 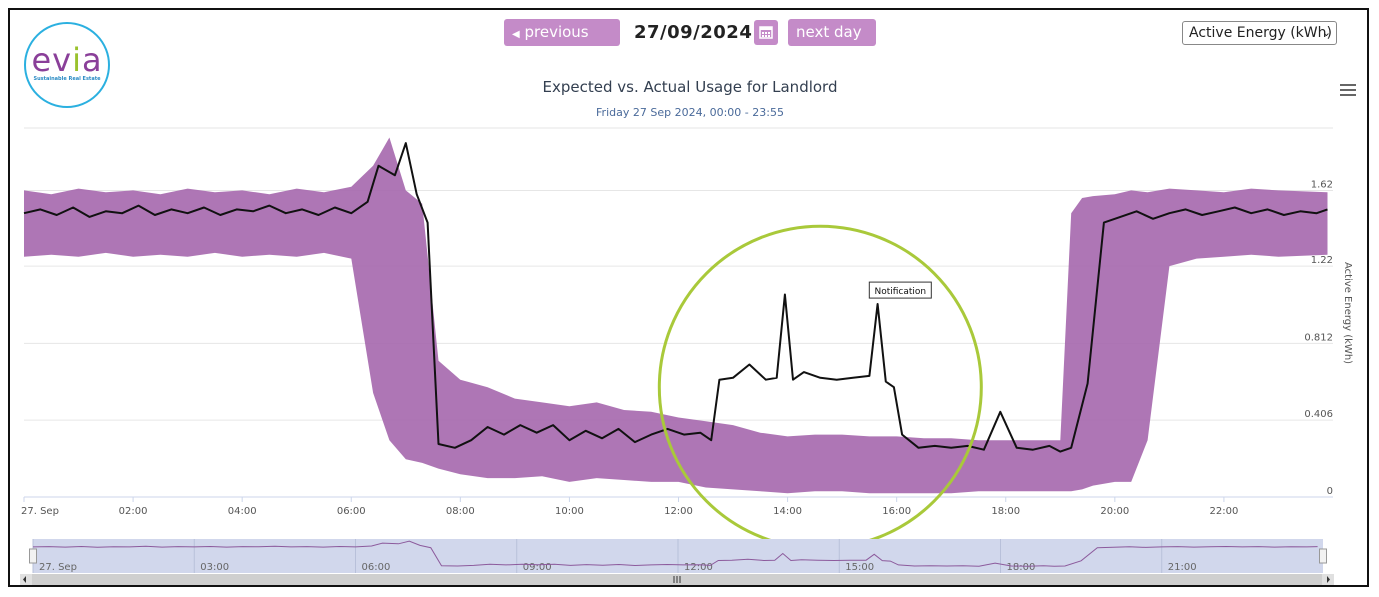 What do you see at coordinates (214, 567) in the screenshot?
I see `navigator-label: 03:00` at bounding box center [214, 567].